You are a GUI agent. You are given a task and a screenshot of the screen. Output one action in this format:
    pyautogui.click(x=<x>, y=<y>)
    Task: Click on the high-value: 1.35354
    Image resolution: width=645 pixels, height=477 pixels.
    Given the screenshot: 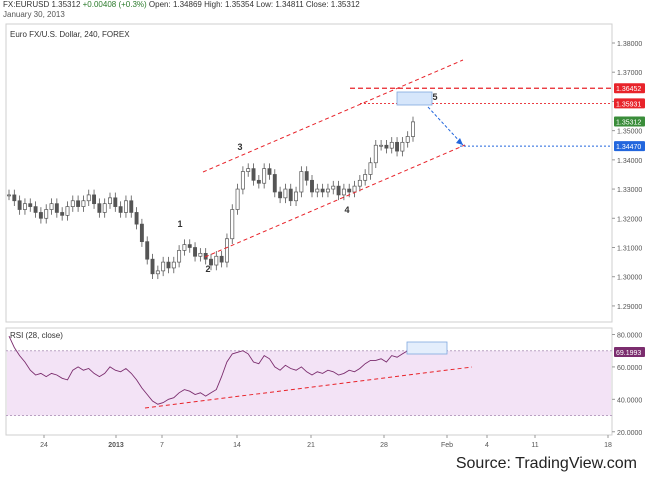 What is the action you would take?
    pyautogui.click(x=239, y=4)
    